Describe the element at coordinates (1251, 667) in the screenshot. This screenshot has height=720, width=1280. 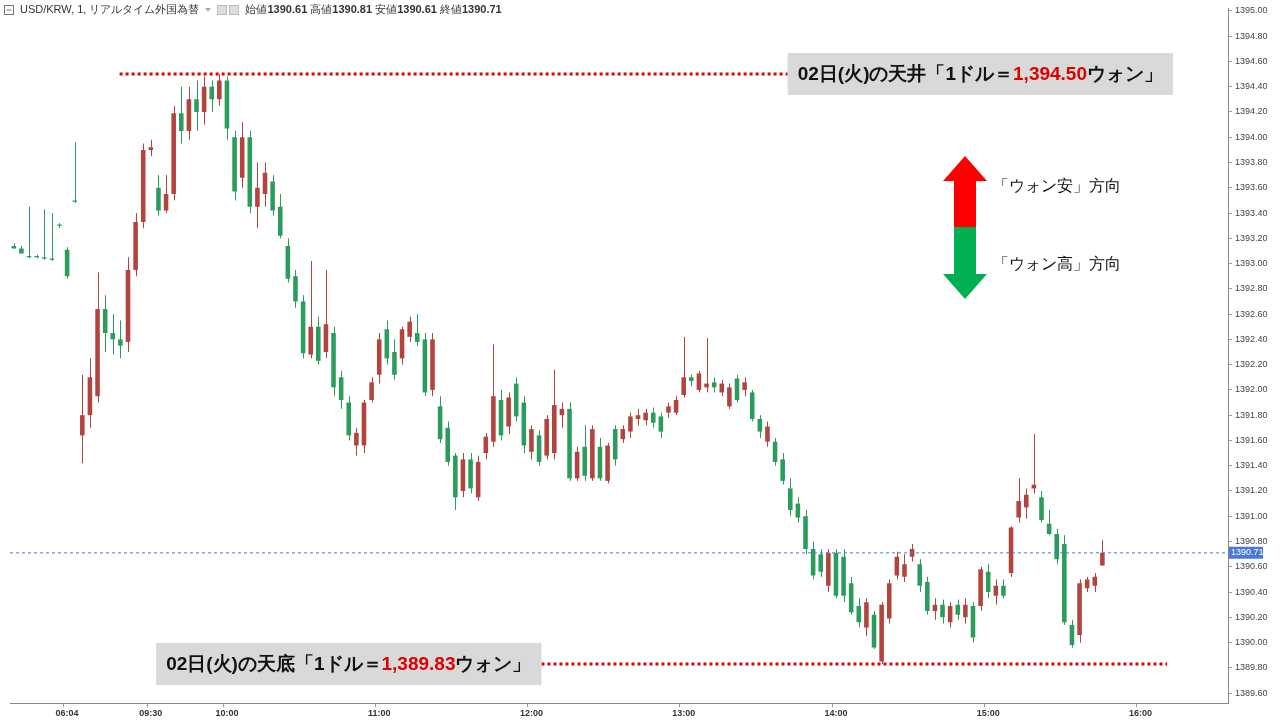
I see `y-tick-label: 1389.80` at that location.